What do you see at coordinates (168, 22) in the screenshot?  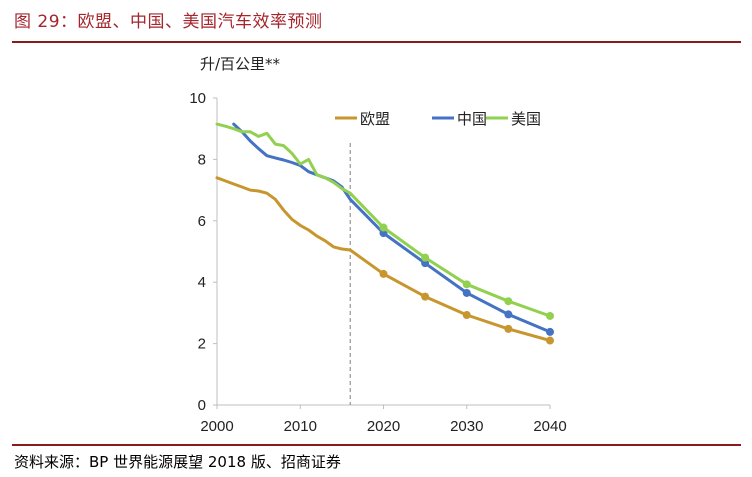 I see `figure-title: 图 29：欧盟、中国、美国汽车效率预测` at bounding box center [168, 22].